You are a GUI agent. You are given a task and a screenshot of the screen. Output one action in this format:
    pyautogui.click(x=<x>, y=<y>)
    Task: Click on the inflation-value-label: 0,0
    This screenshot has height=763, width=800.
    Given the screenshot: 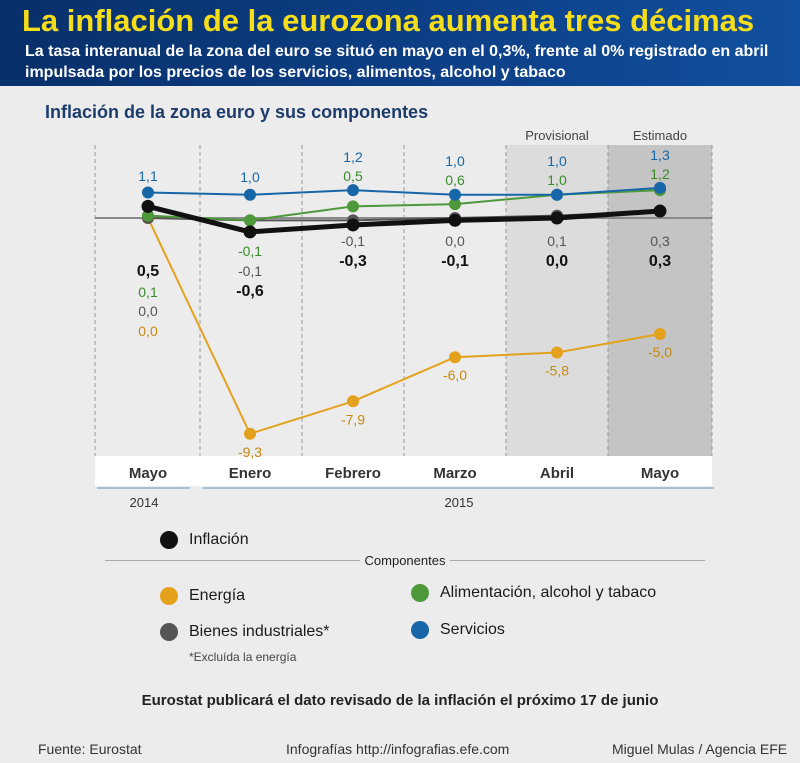 What is the action you would take?
    pyautogui.click(x=557, y=261)
    